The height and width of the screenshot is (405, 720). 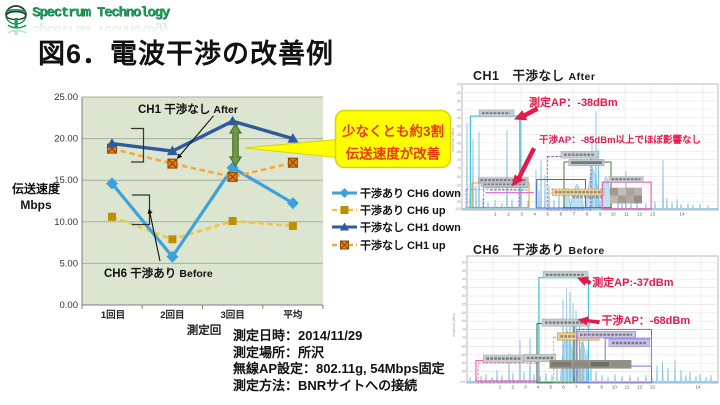 I want to click on svg-text: 15.00, so click(x=66, y=180).